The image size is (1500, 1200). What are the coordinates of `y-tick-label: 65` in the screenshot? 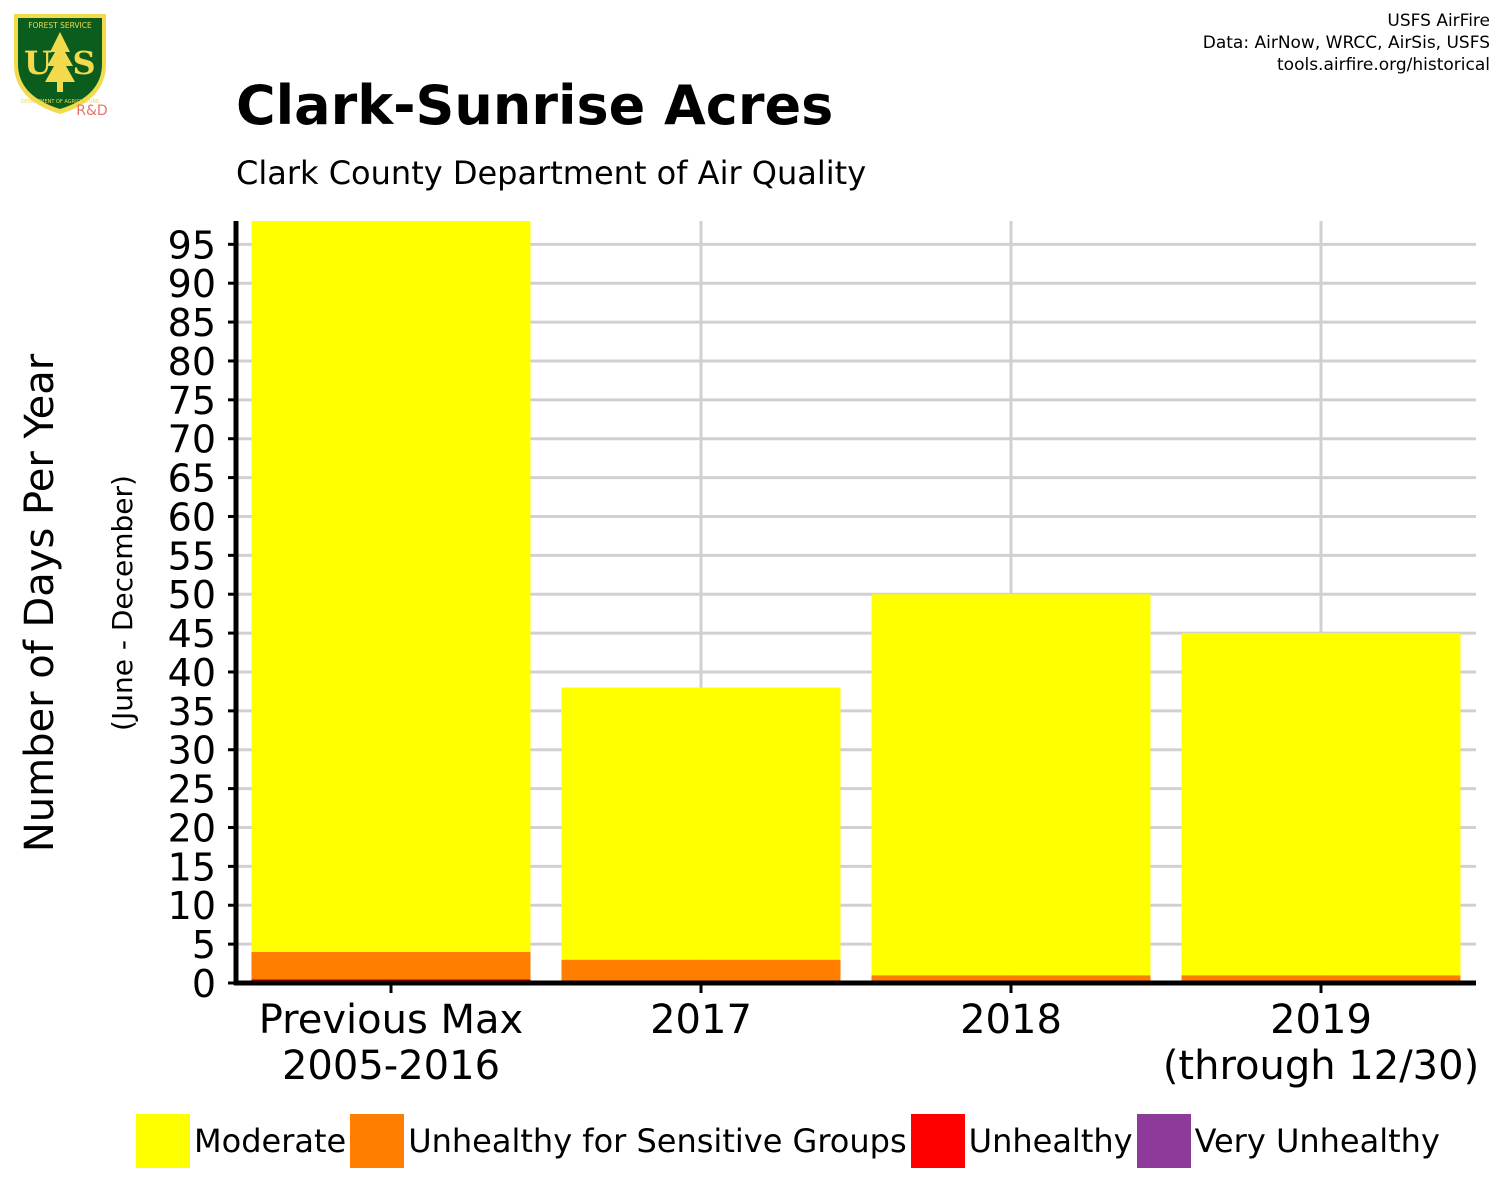 It's located at (192, 479).